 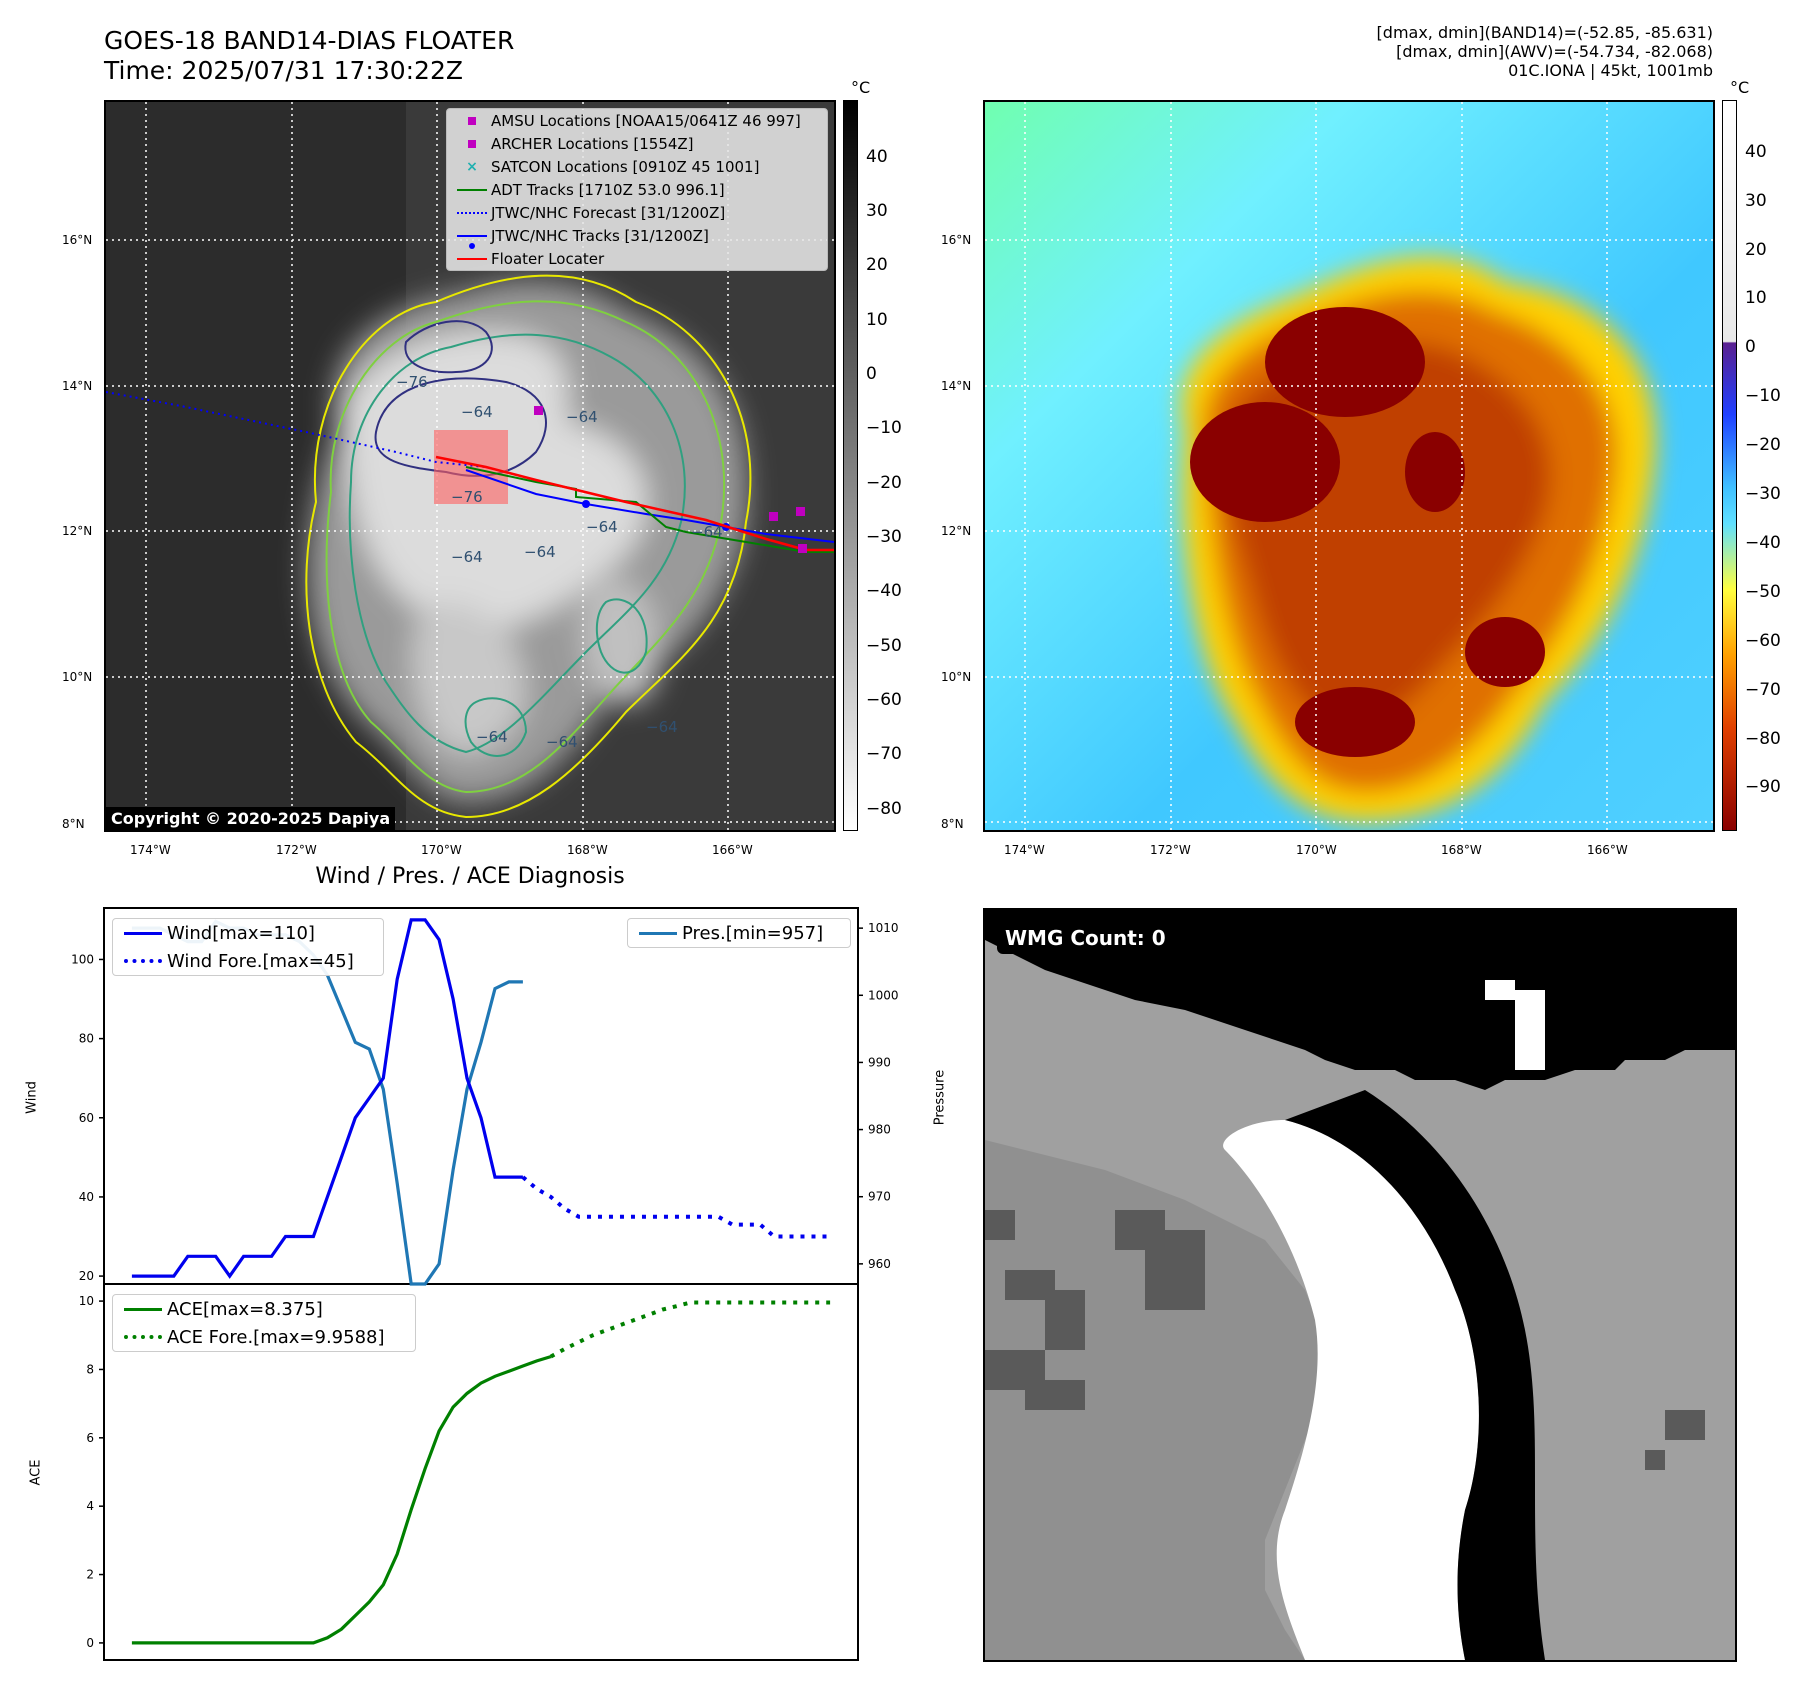 I want to click on wind-axis-label: Wind, so click(x=32, y=1097).